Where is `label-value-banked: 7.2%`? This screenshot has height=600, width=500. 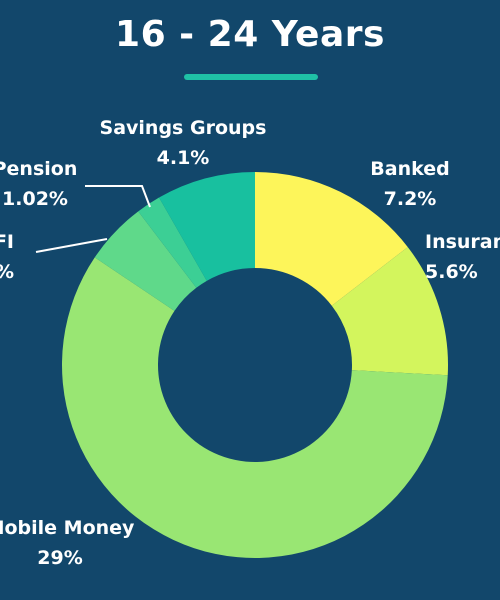 label-value-banked: 7.2% is located at coordinates (410, 199).